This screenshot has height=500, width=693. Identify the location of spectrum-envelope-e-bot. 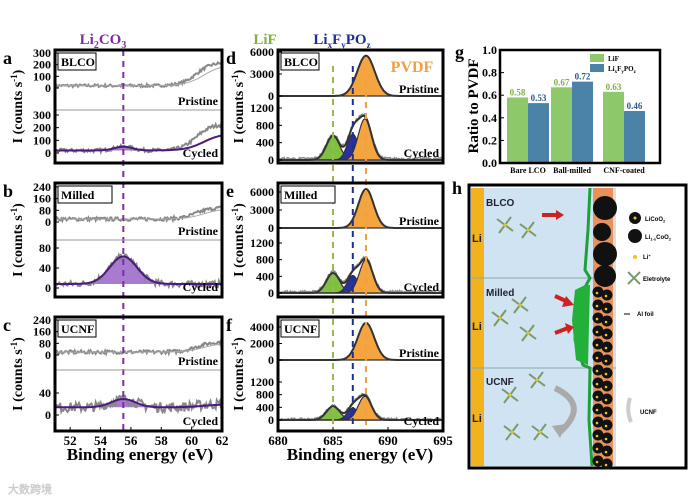
(360, 275).